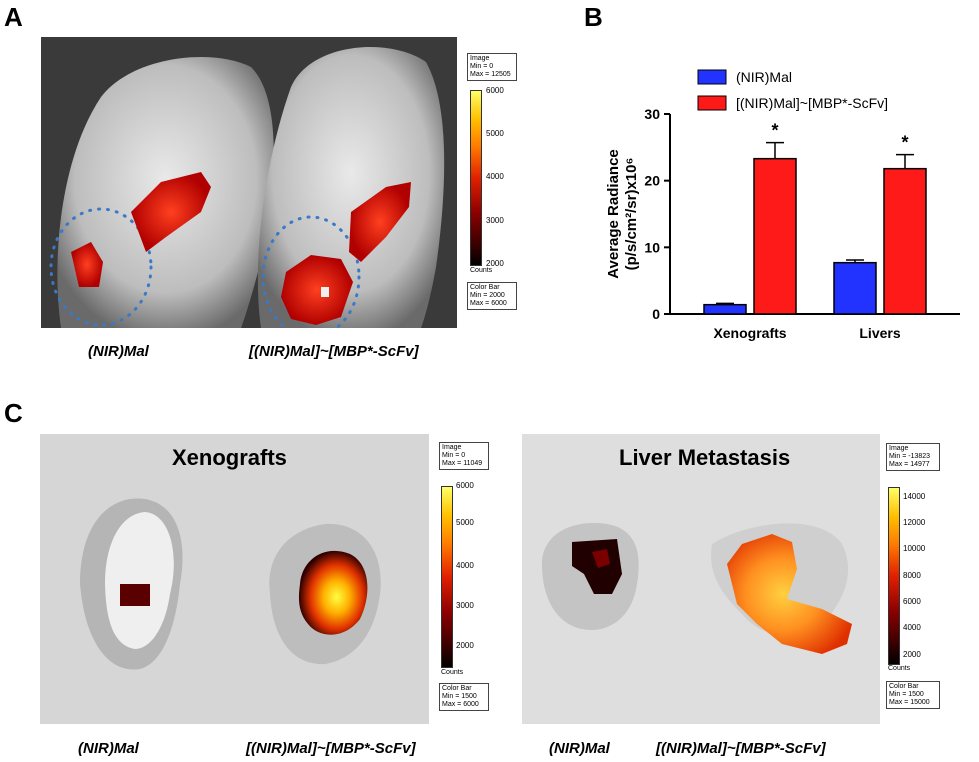 Image resolution: width=979 pixels, height=762 pixels. What do you see at coordinates (13, 17) in the screenshot?
I see `panel-a-letter: A` at bounding box center [13, 17].